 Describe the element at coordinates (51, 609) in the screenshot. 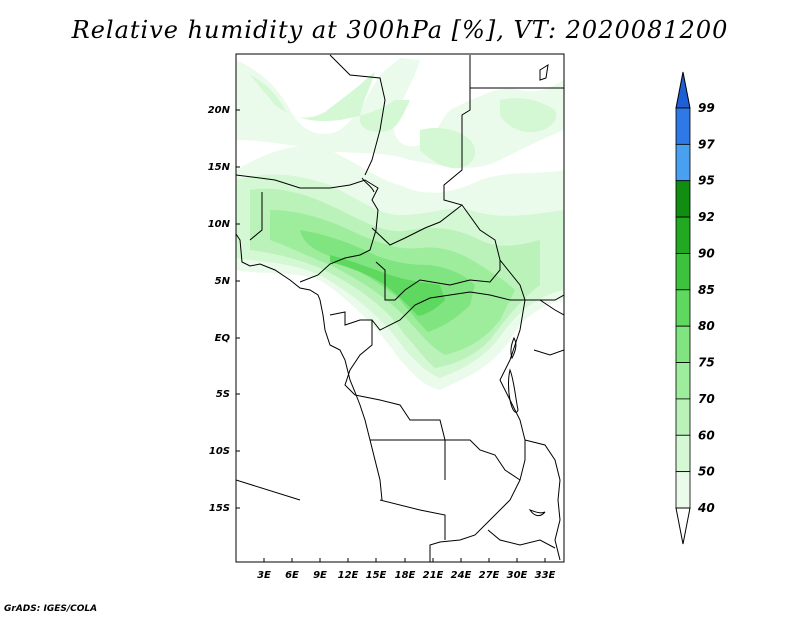

I see `grads-credit: GrADS: IGES/COLA` at that location.